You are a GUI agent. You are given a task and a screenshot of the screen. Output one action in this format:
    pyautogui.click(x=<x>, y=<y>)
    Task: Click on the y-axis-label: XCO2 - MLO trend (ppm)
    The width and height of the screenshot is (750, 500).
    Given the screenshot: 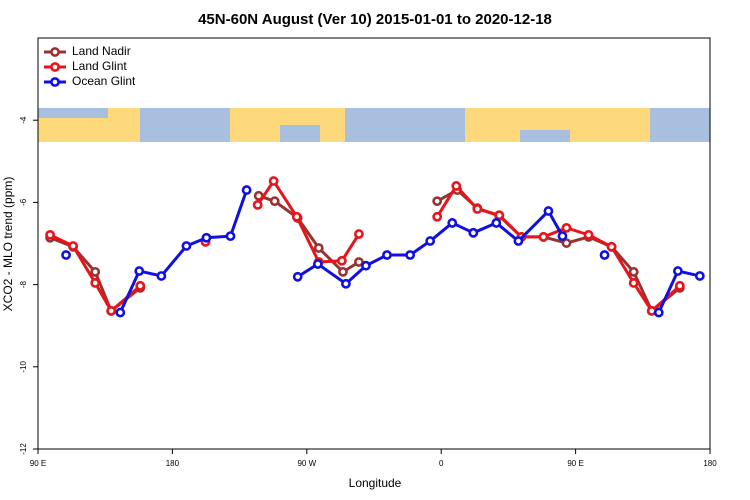 What is the action you would take?
    pyautogui.click(x=8, y=244)
    